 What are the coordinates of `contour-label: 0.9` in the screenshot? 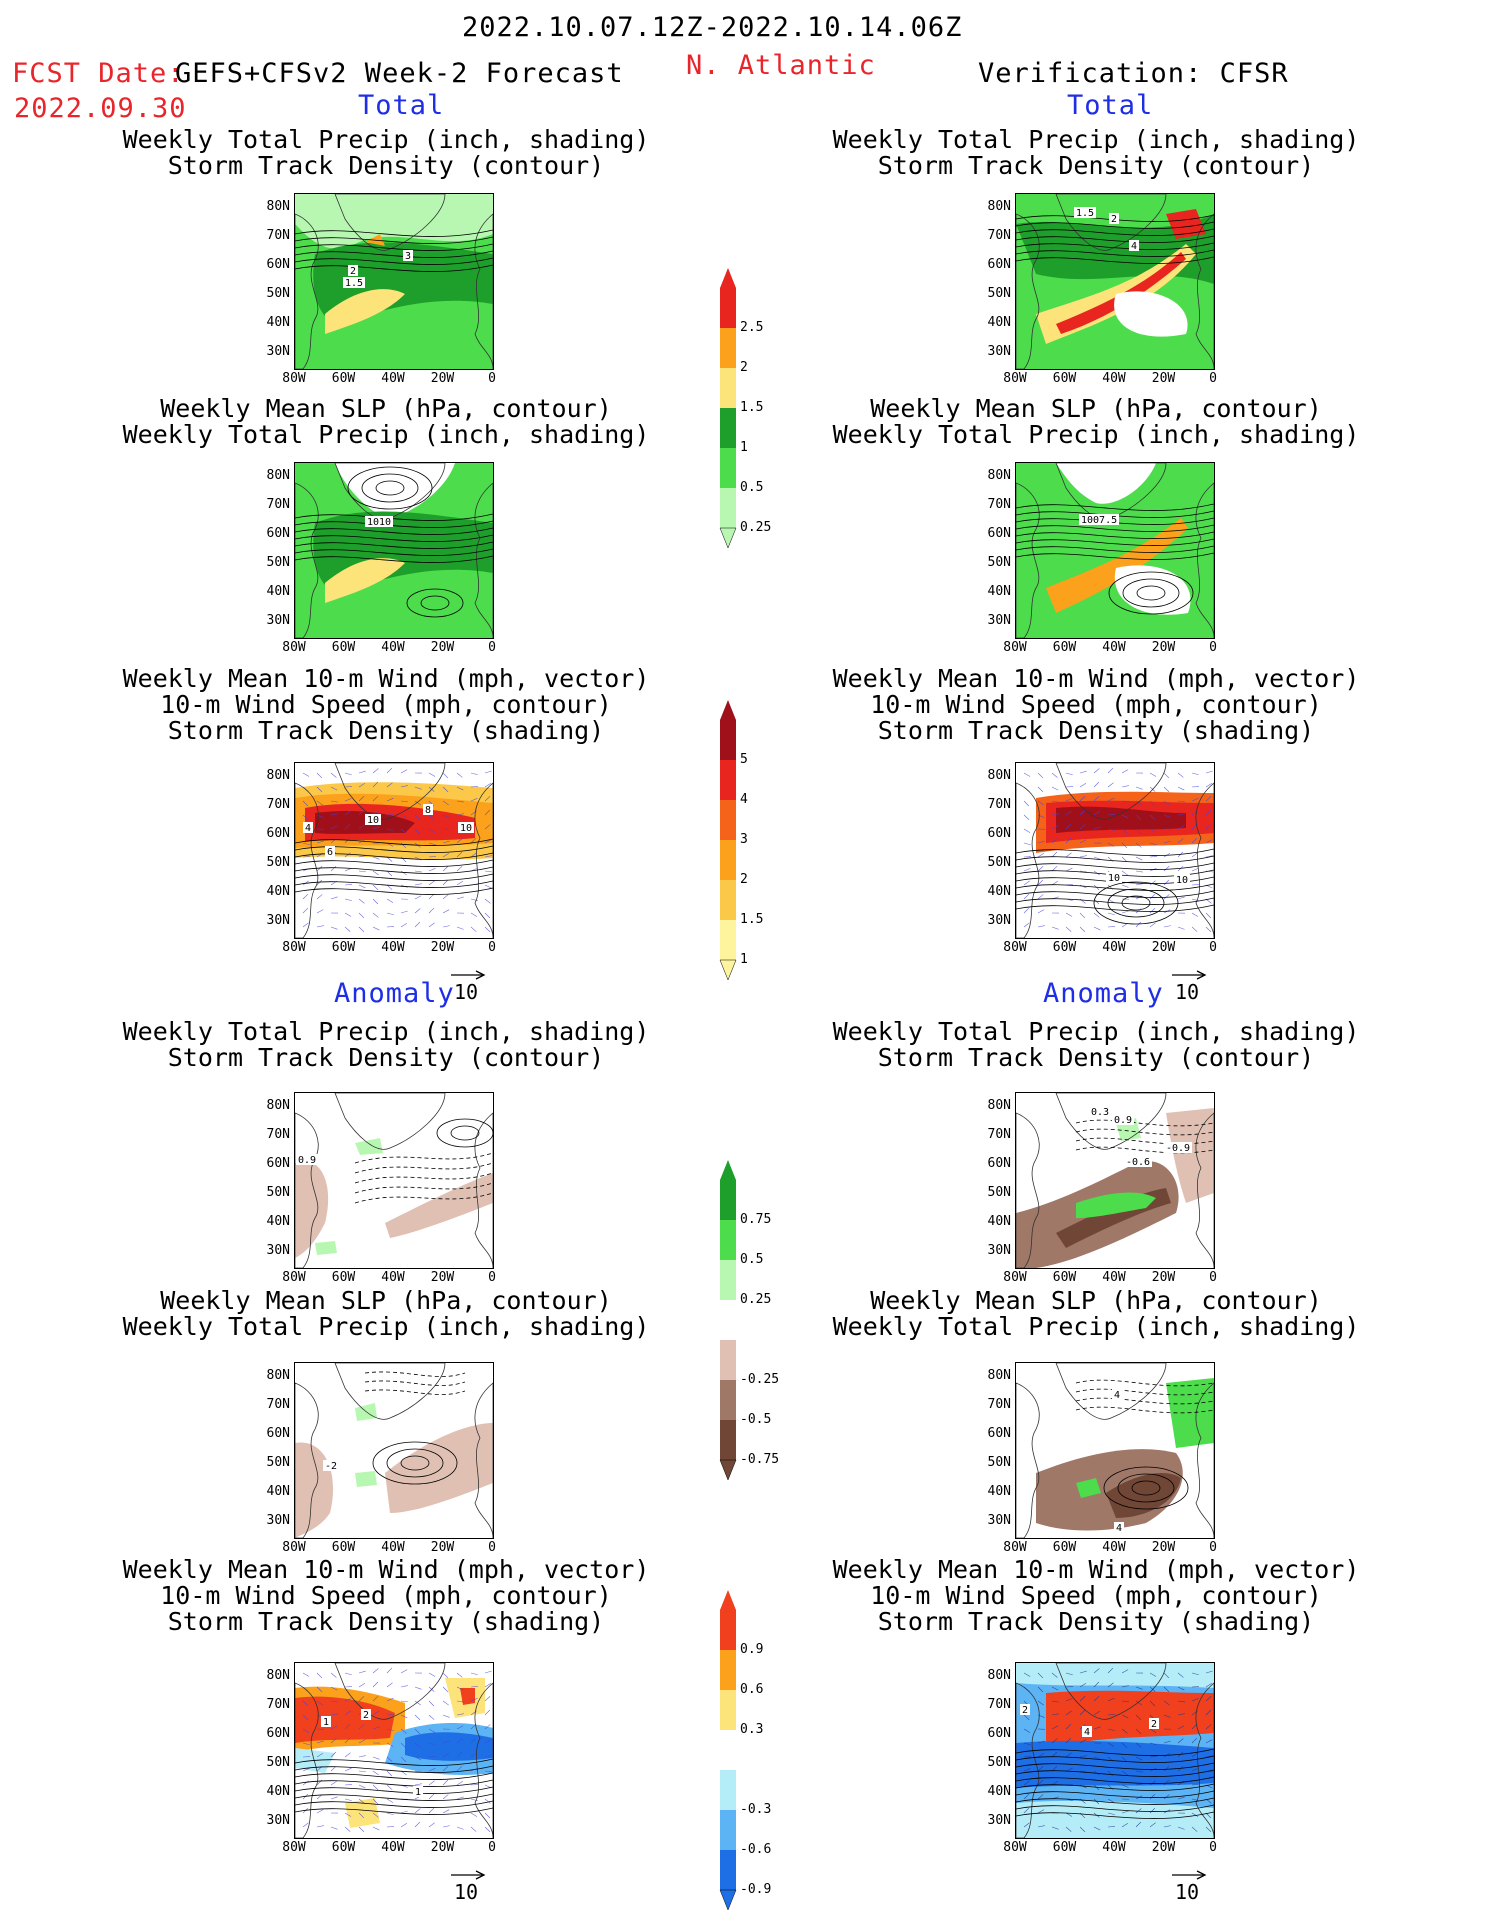 It's located at (307, 1160).